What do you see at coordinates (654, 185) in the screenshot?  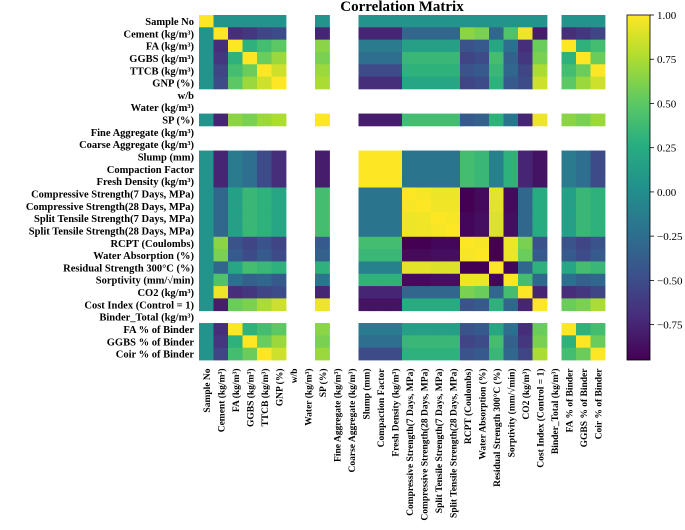 I see `colorbar: 1.00 0.75 0.50 0.25 0.00 −0.25 −0.50 −0.75` at bounding box center [654, 185].